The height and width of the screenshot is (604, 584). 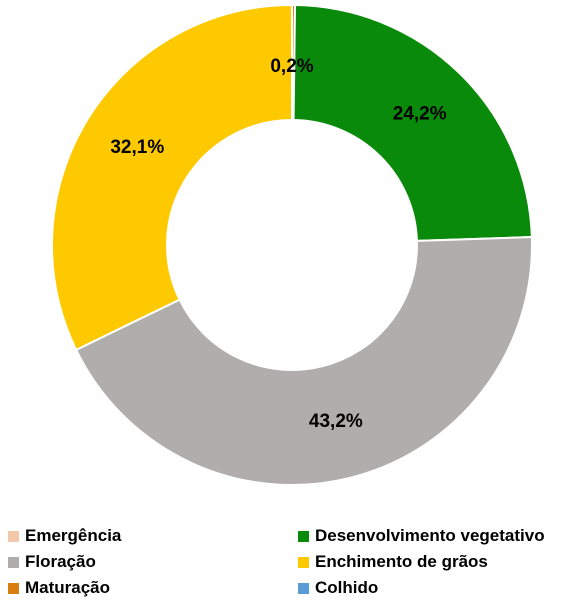 I want to click on legend-item-enchimento-de-graos: Enchimento de grãos, so click(x=393, y=562).